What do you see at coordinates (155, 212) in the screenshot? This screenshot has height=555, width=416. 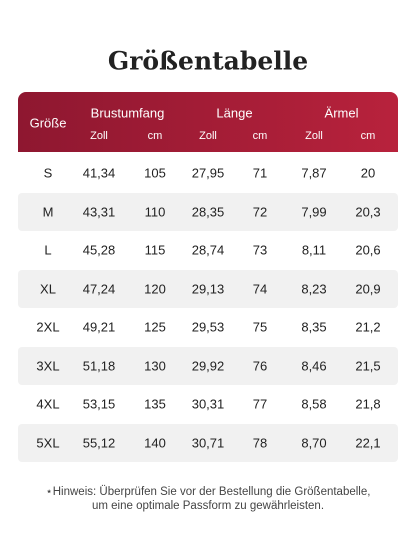 I see `cell: 110` at bounding box center [155, 212].